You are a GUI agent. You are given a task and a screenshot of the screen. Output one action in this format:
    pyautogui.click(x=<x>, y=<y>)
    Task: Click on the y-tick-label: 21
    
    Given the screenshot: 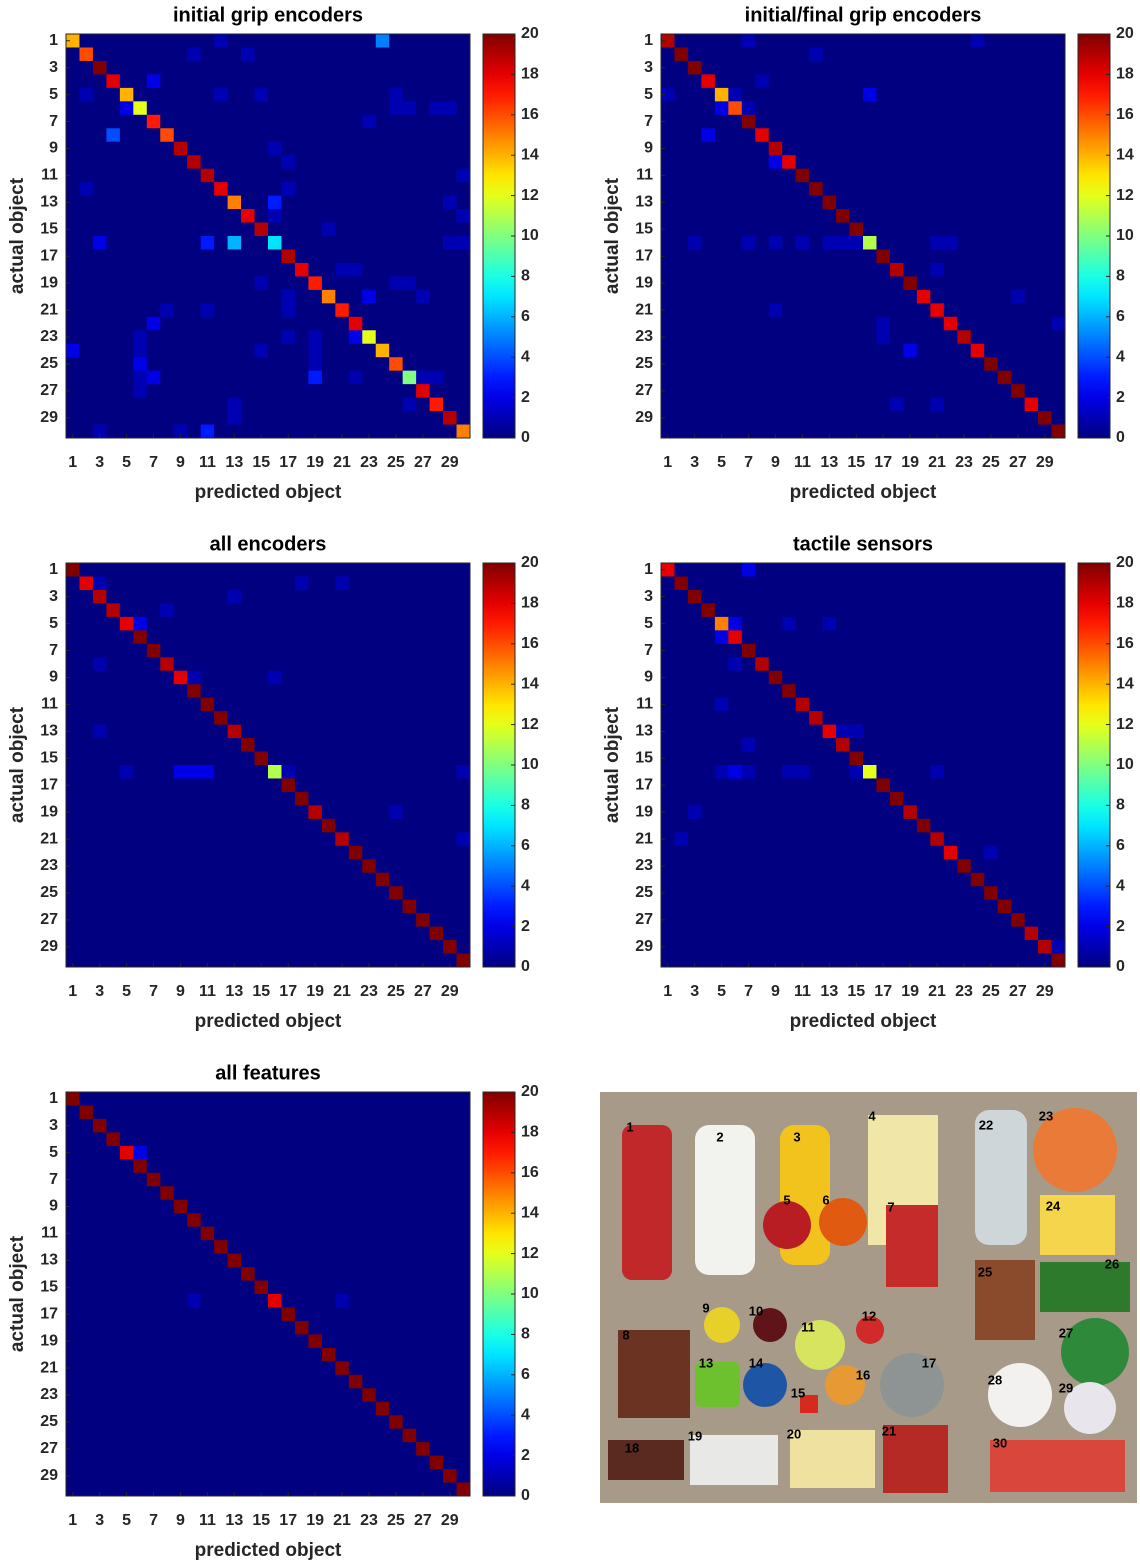 What is the action you would take?
    pyautogui.click(x=644, y=309)
    